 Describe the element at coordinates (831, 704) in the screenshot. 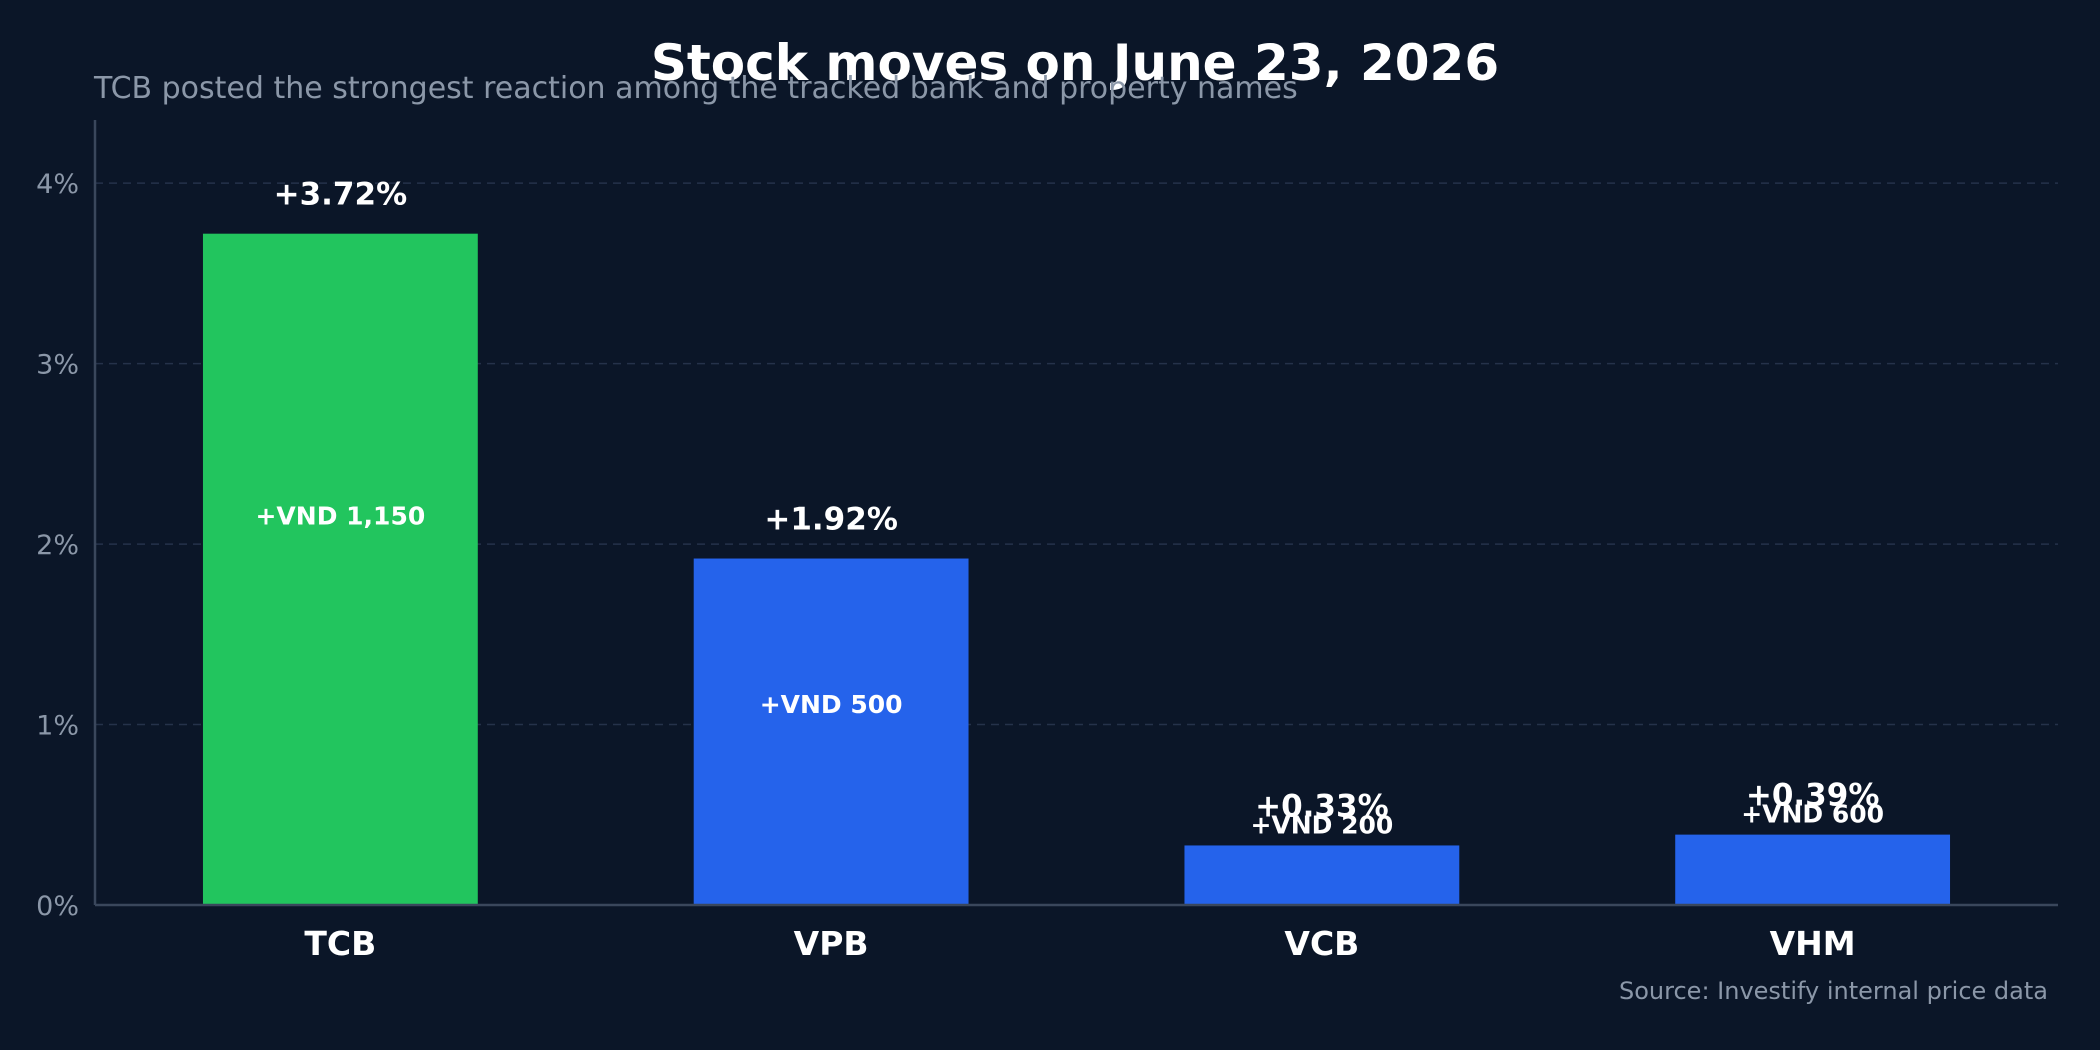

I see `price-change-label: +VND 500` at that location.